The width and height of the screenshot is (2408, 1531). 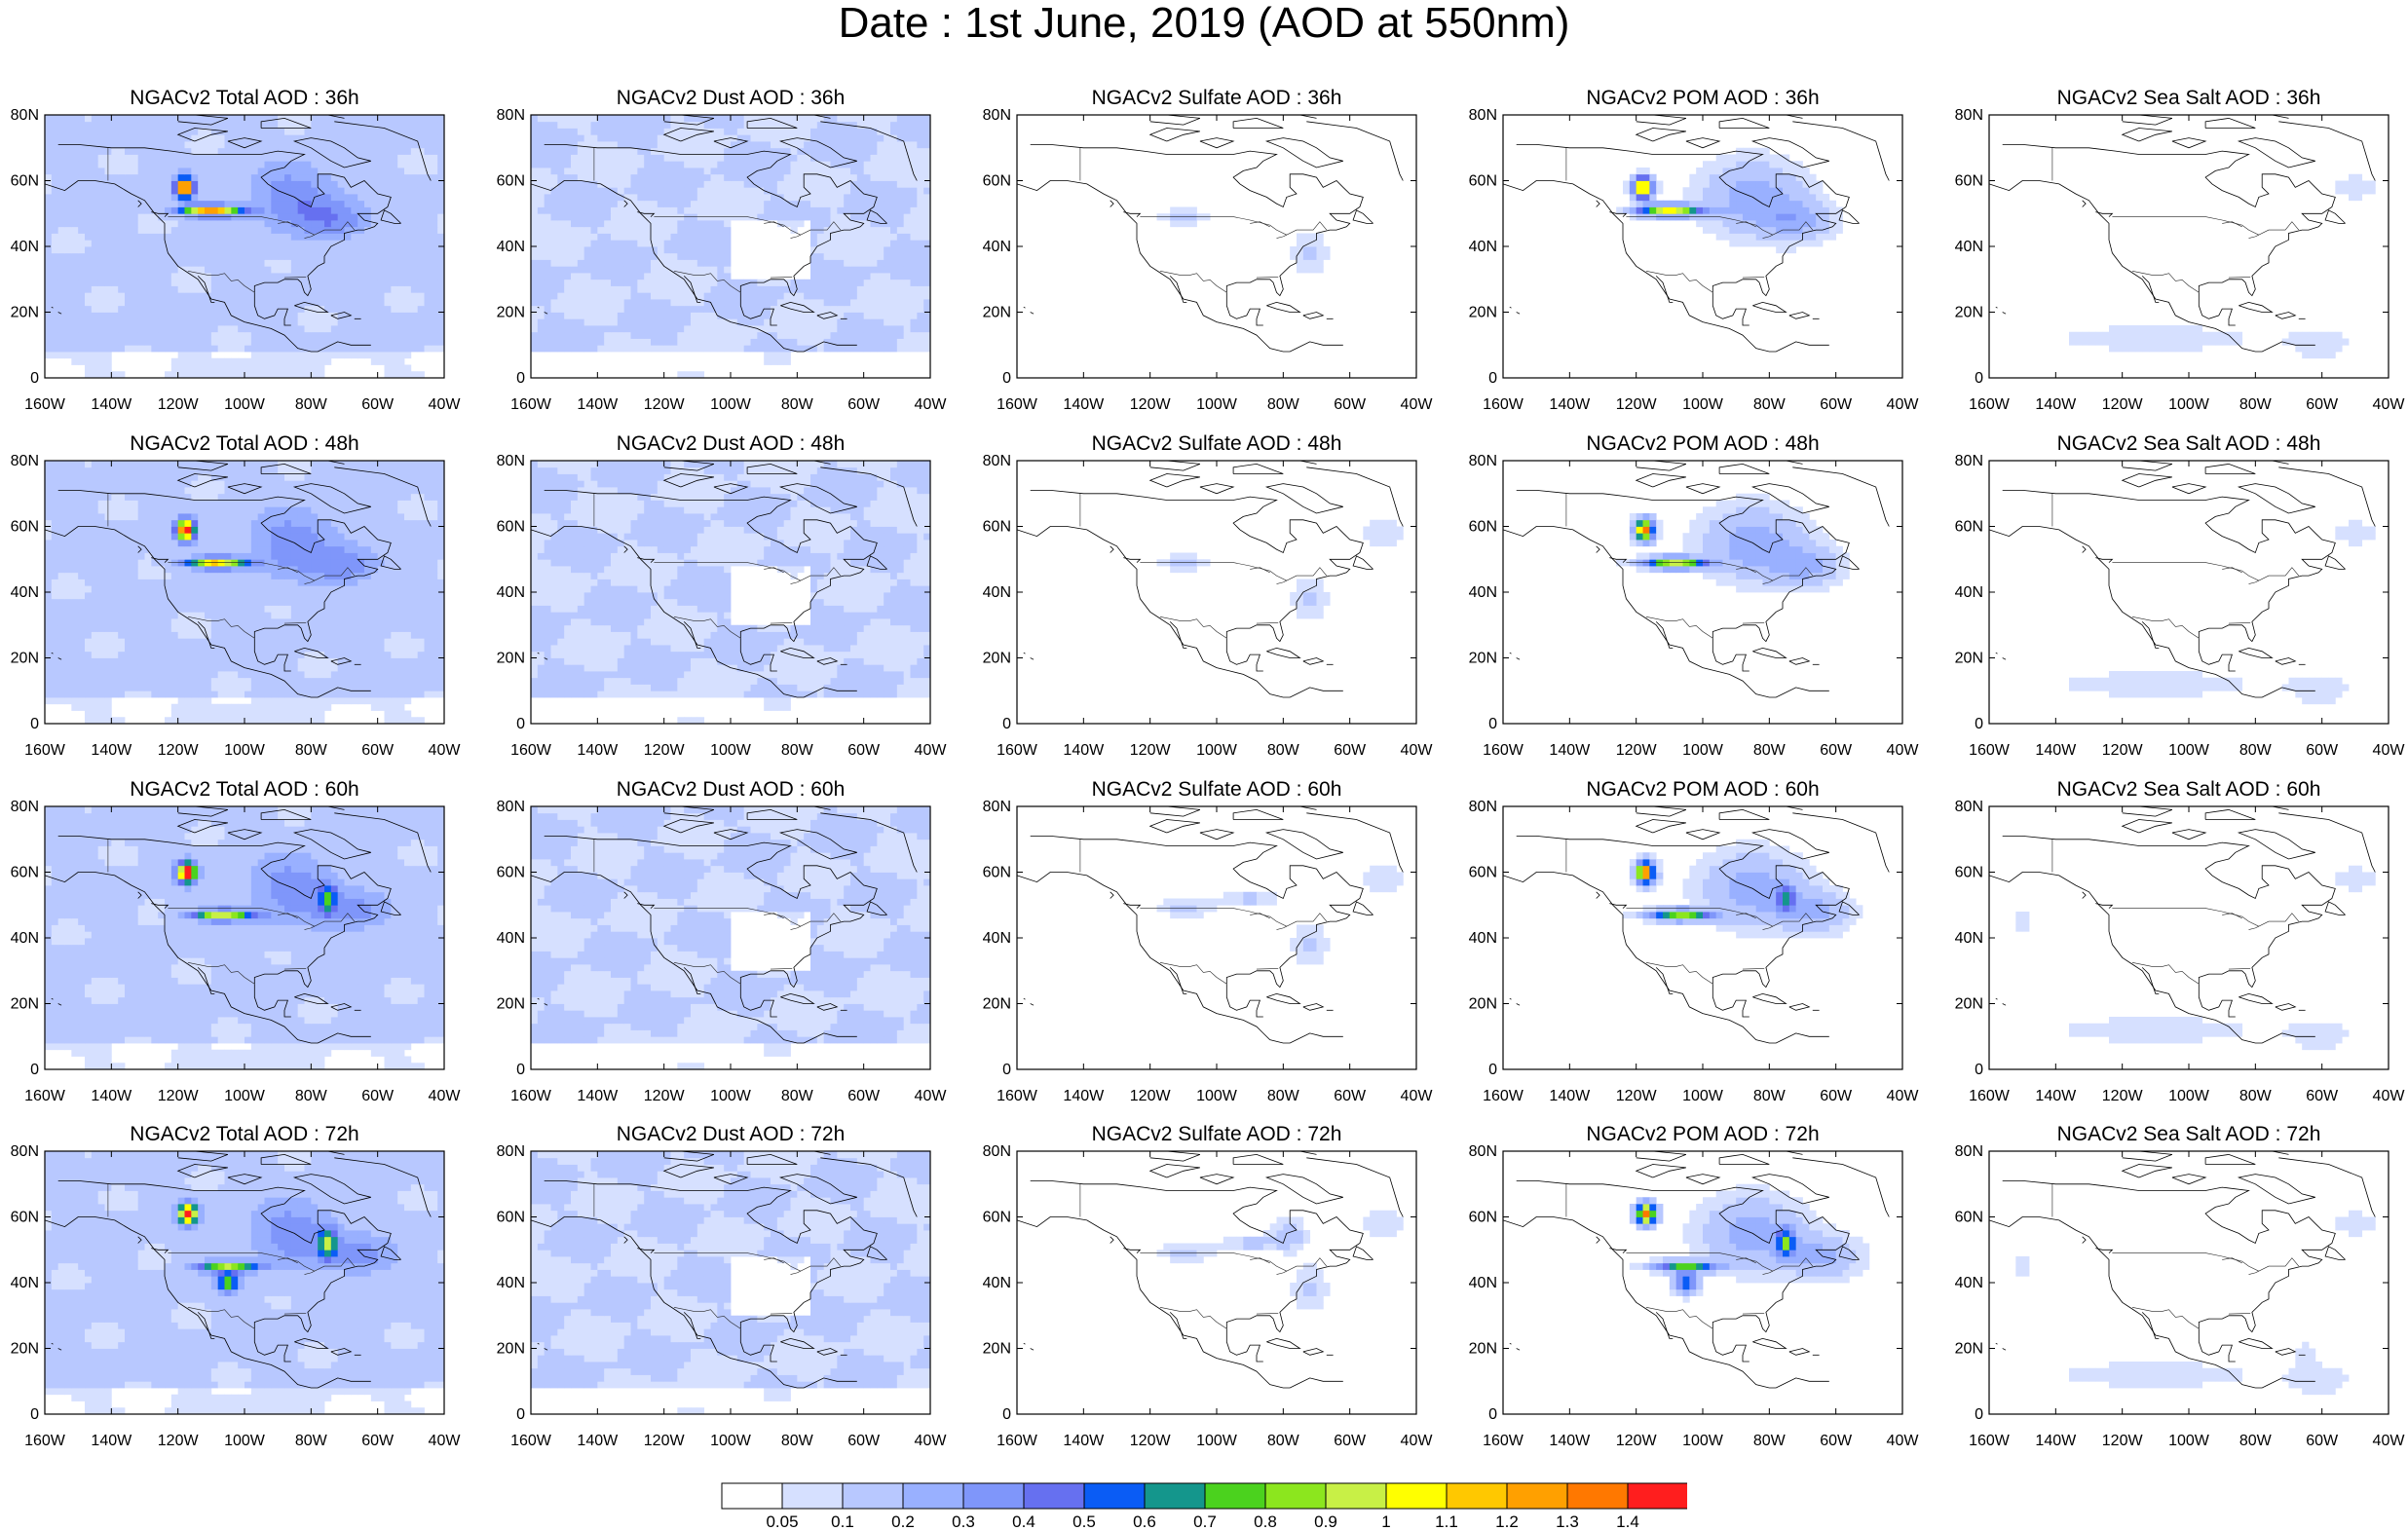 I want to click on panel-title: NGACv2 Total AOD : 60h, so click(x=244, y=790).